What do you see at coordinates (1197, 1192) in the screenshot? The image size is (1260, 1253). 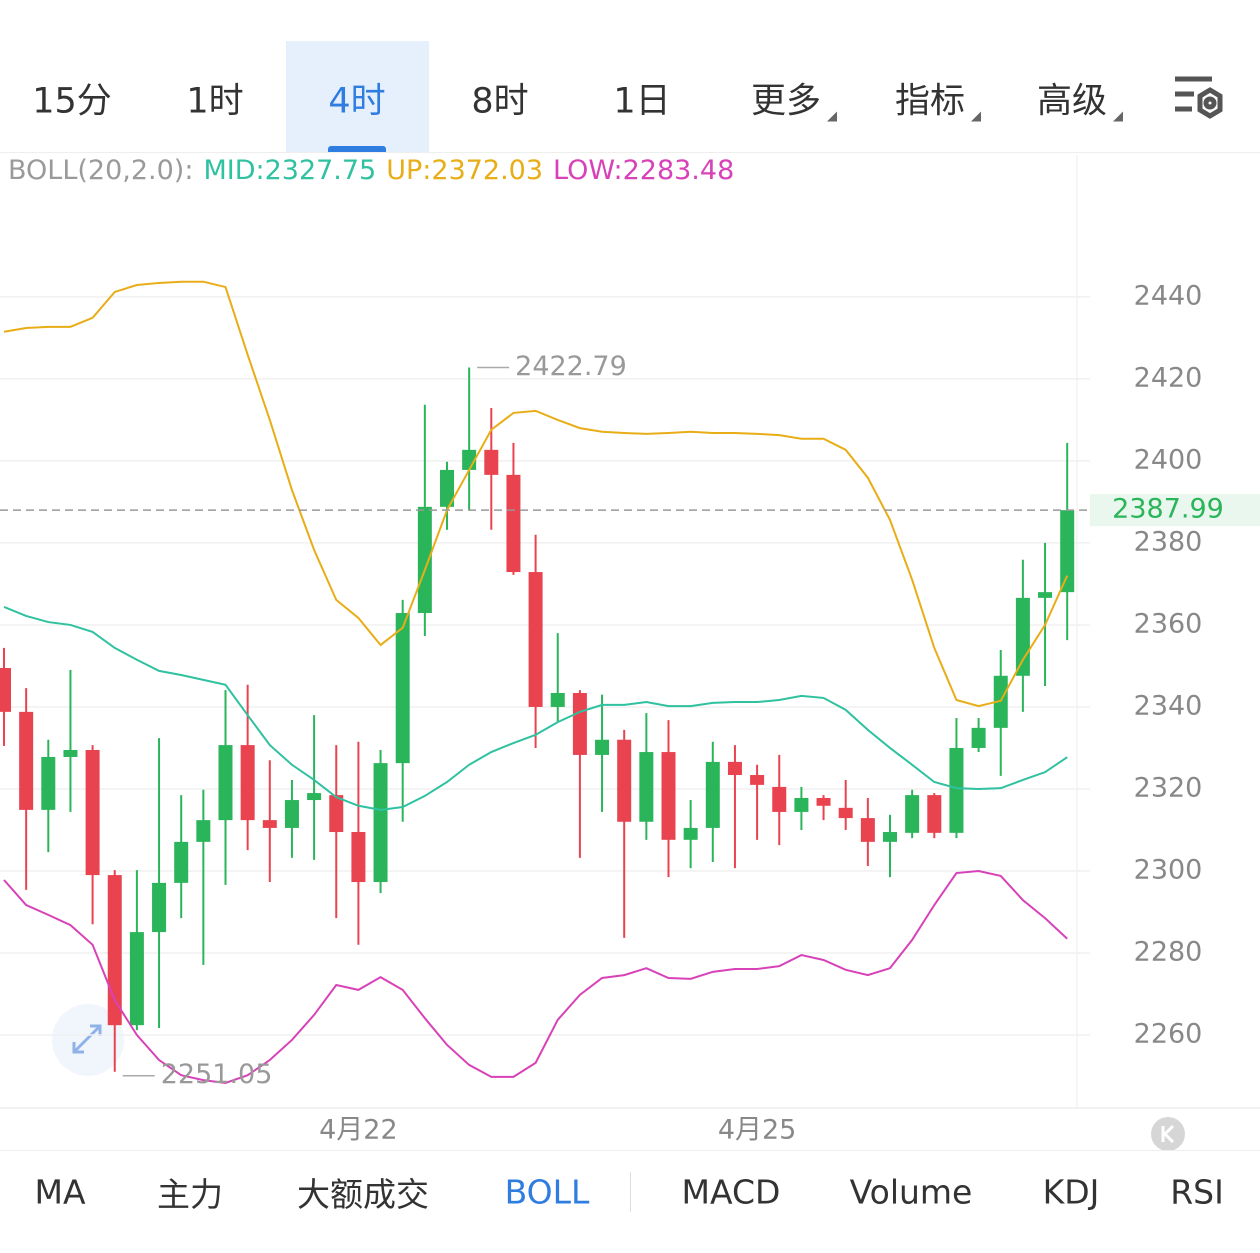 I see `indicator-tab: RSI` at bounding box center [1197, 1192].